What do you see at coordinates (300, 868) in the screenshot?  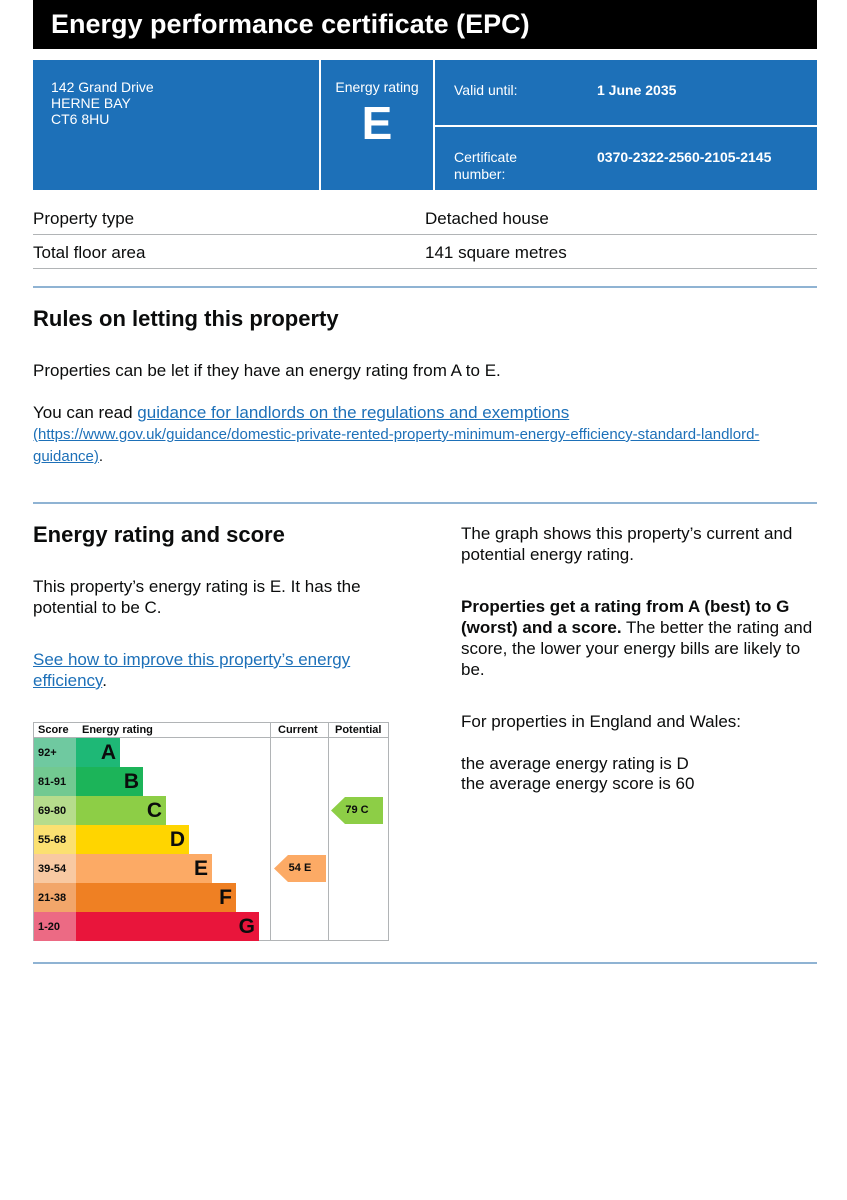 I see `current-rating-arrow: 54 E` at bounding box center [300, 868].